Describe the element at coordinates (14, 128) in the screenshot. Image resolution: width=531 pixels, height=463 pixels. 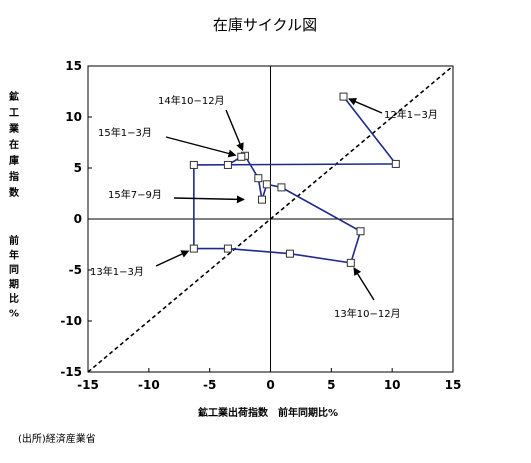
I see `y-axis-label-char: 業` at that location.